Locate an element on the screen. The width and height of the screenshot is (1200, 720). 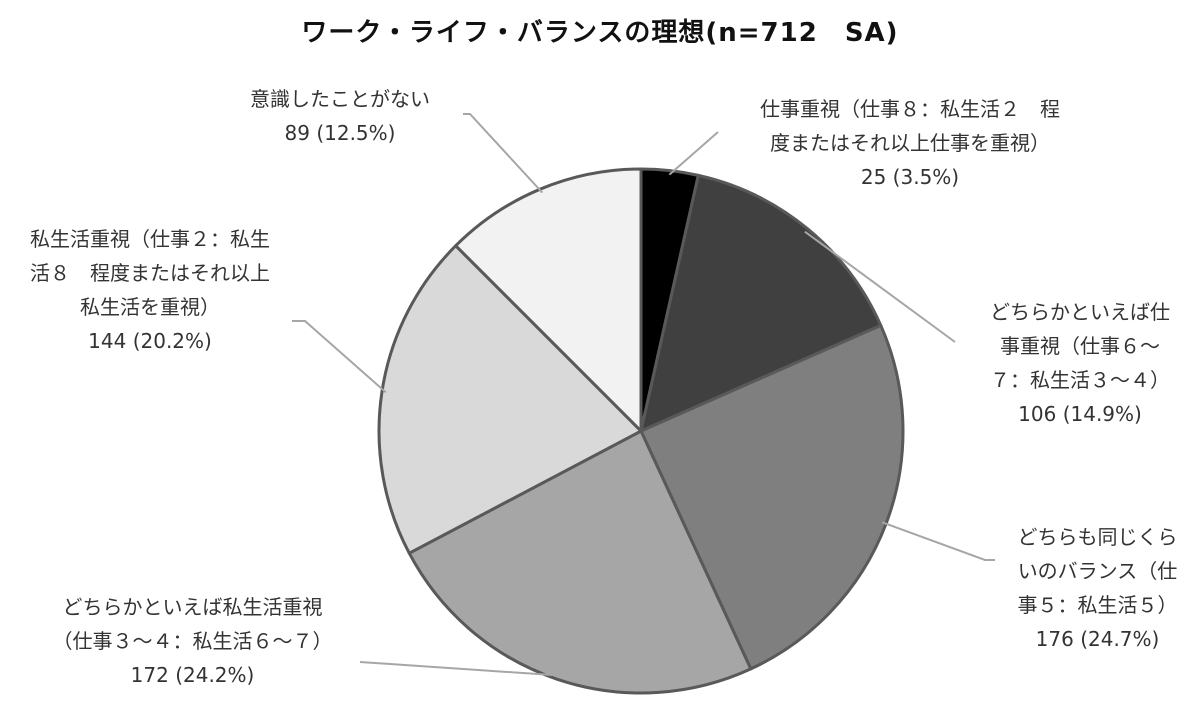
leader-line-work-focus is located at coordinates (693, 153).